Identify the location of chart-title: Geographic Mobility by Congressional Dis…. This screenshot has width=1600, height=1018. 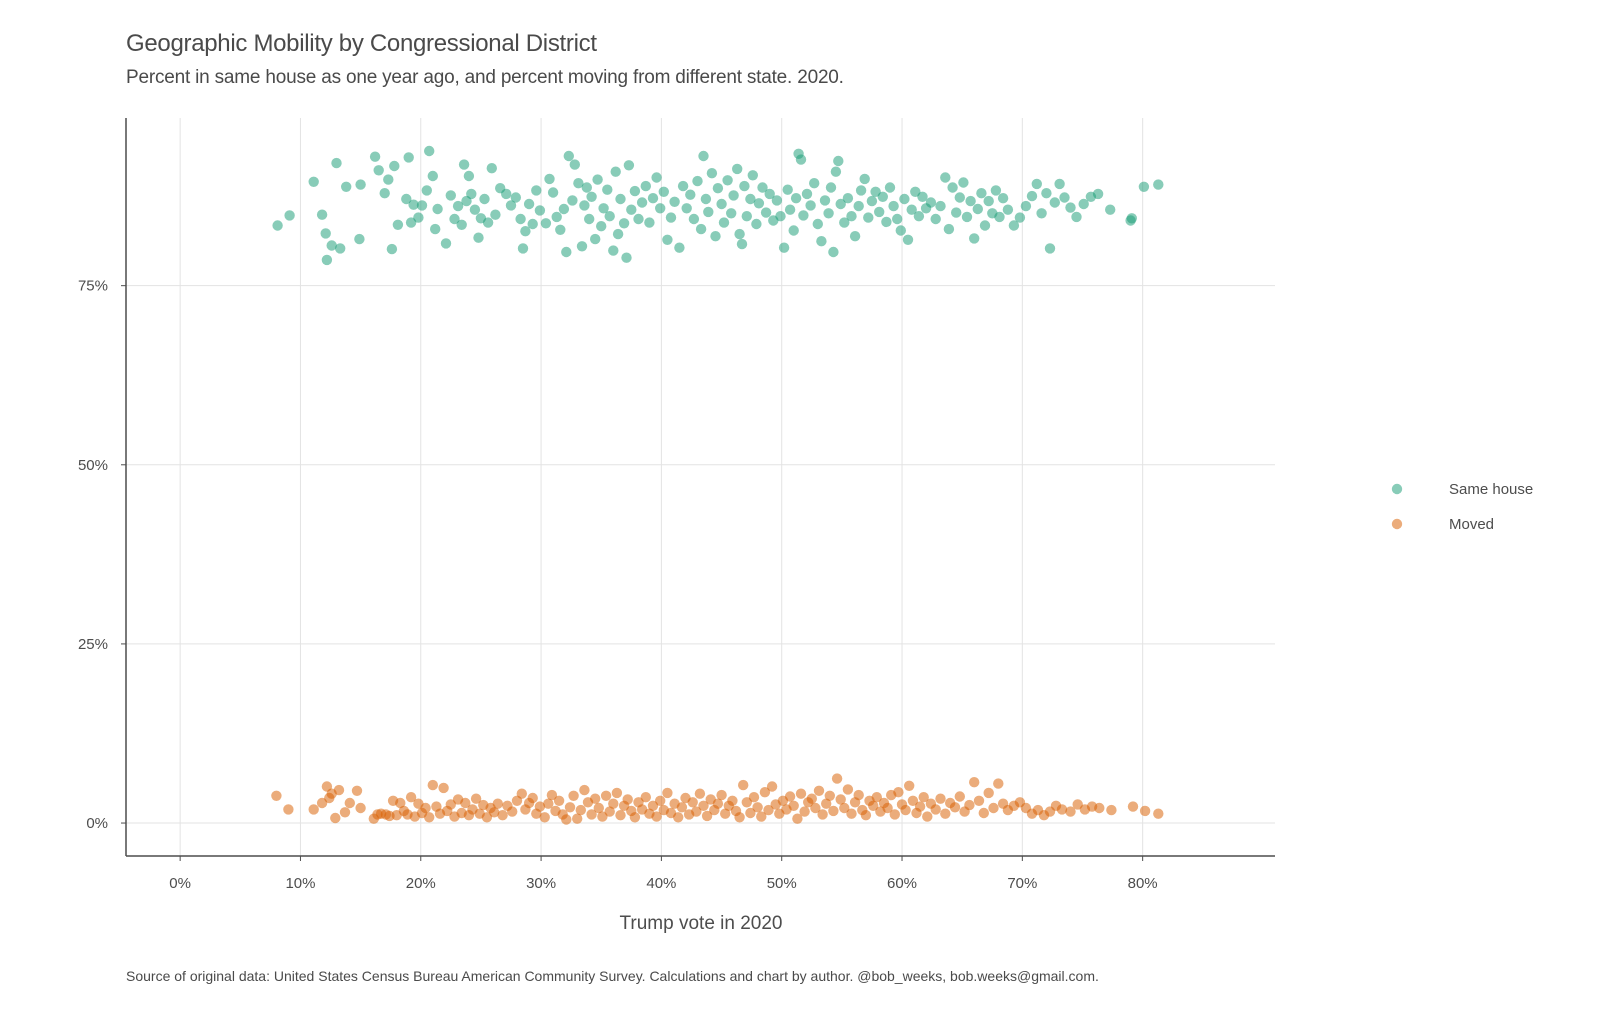
(361, 43).